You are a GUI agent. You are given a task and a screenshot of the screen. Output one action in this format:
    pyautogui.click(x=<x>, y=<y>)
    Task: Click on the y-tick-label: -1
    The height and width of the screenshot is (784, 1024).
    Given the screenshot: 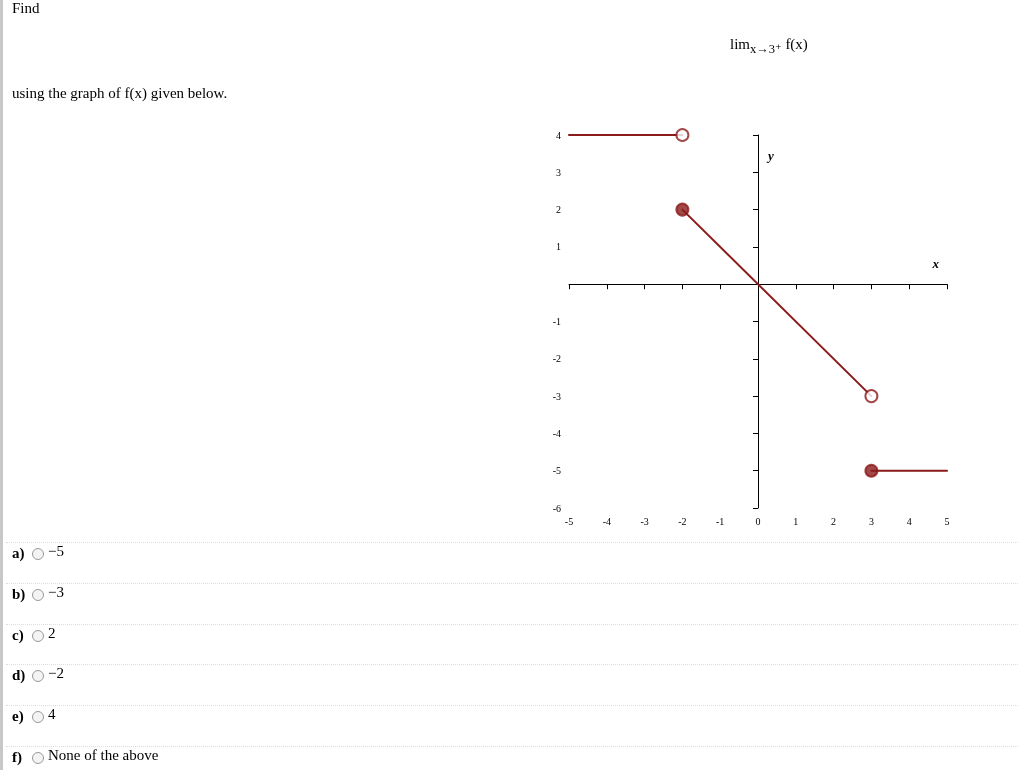 What is the action you would take?
    pyautogui.click(x=556, y=321)
    